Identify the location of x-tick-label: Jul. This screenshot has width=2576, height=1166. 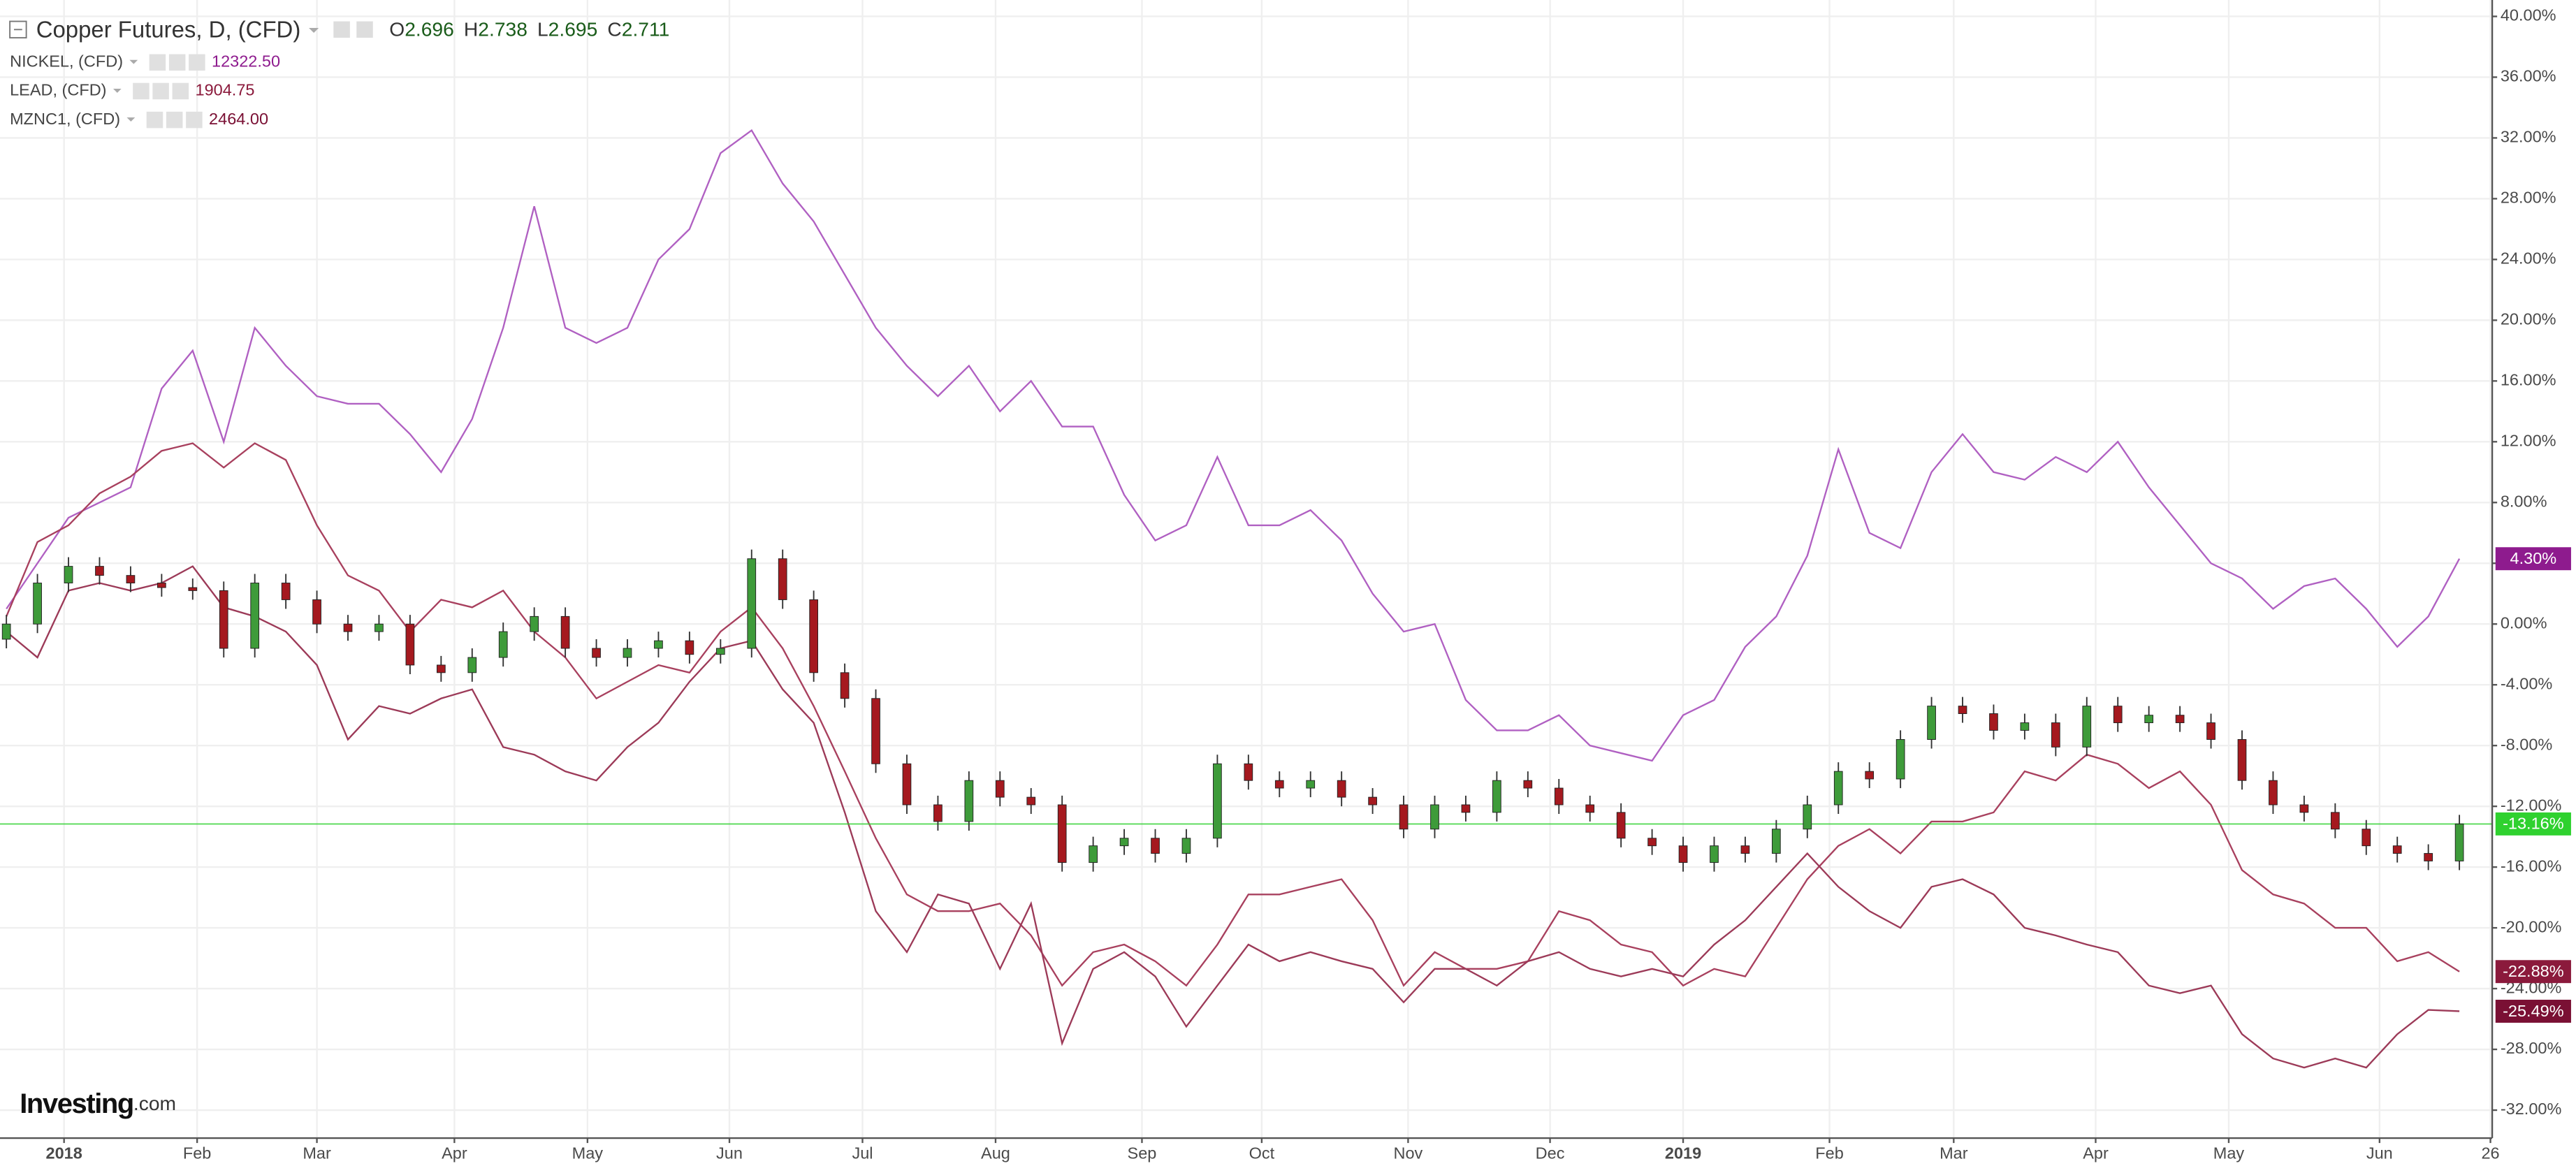
(863, 1153).